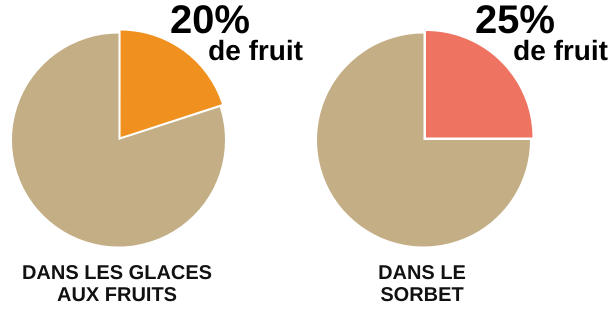 Image resolution: width=610 pixels, height=320 pixels. I want to click on text: DANS LES GLACES AUX FRUITS, so click(117, 284).